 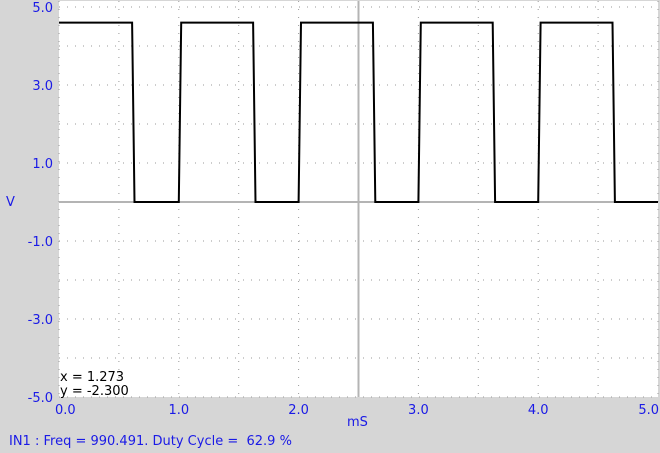 What do you see at coordinates (42, 164) in the screenshot?
I see `y-tick-label: 1.0` at bounding box center [42, 164].